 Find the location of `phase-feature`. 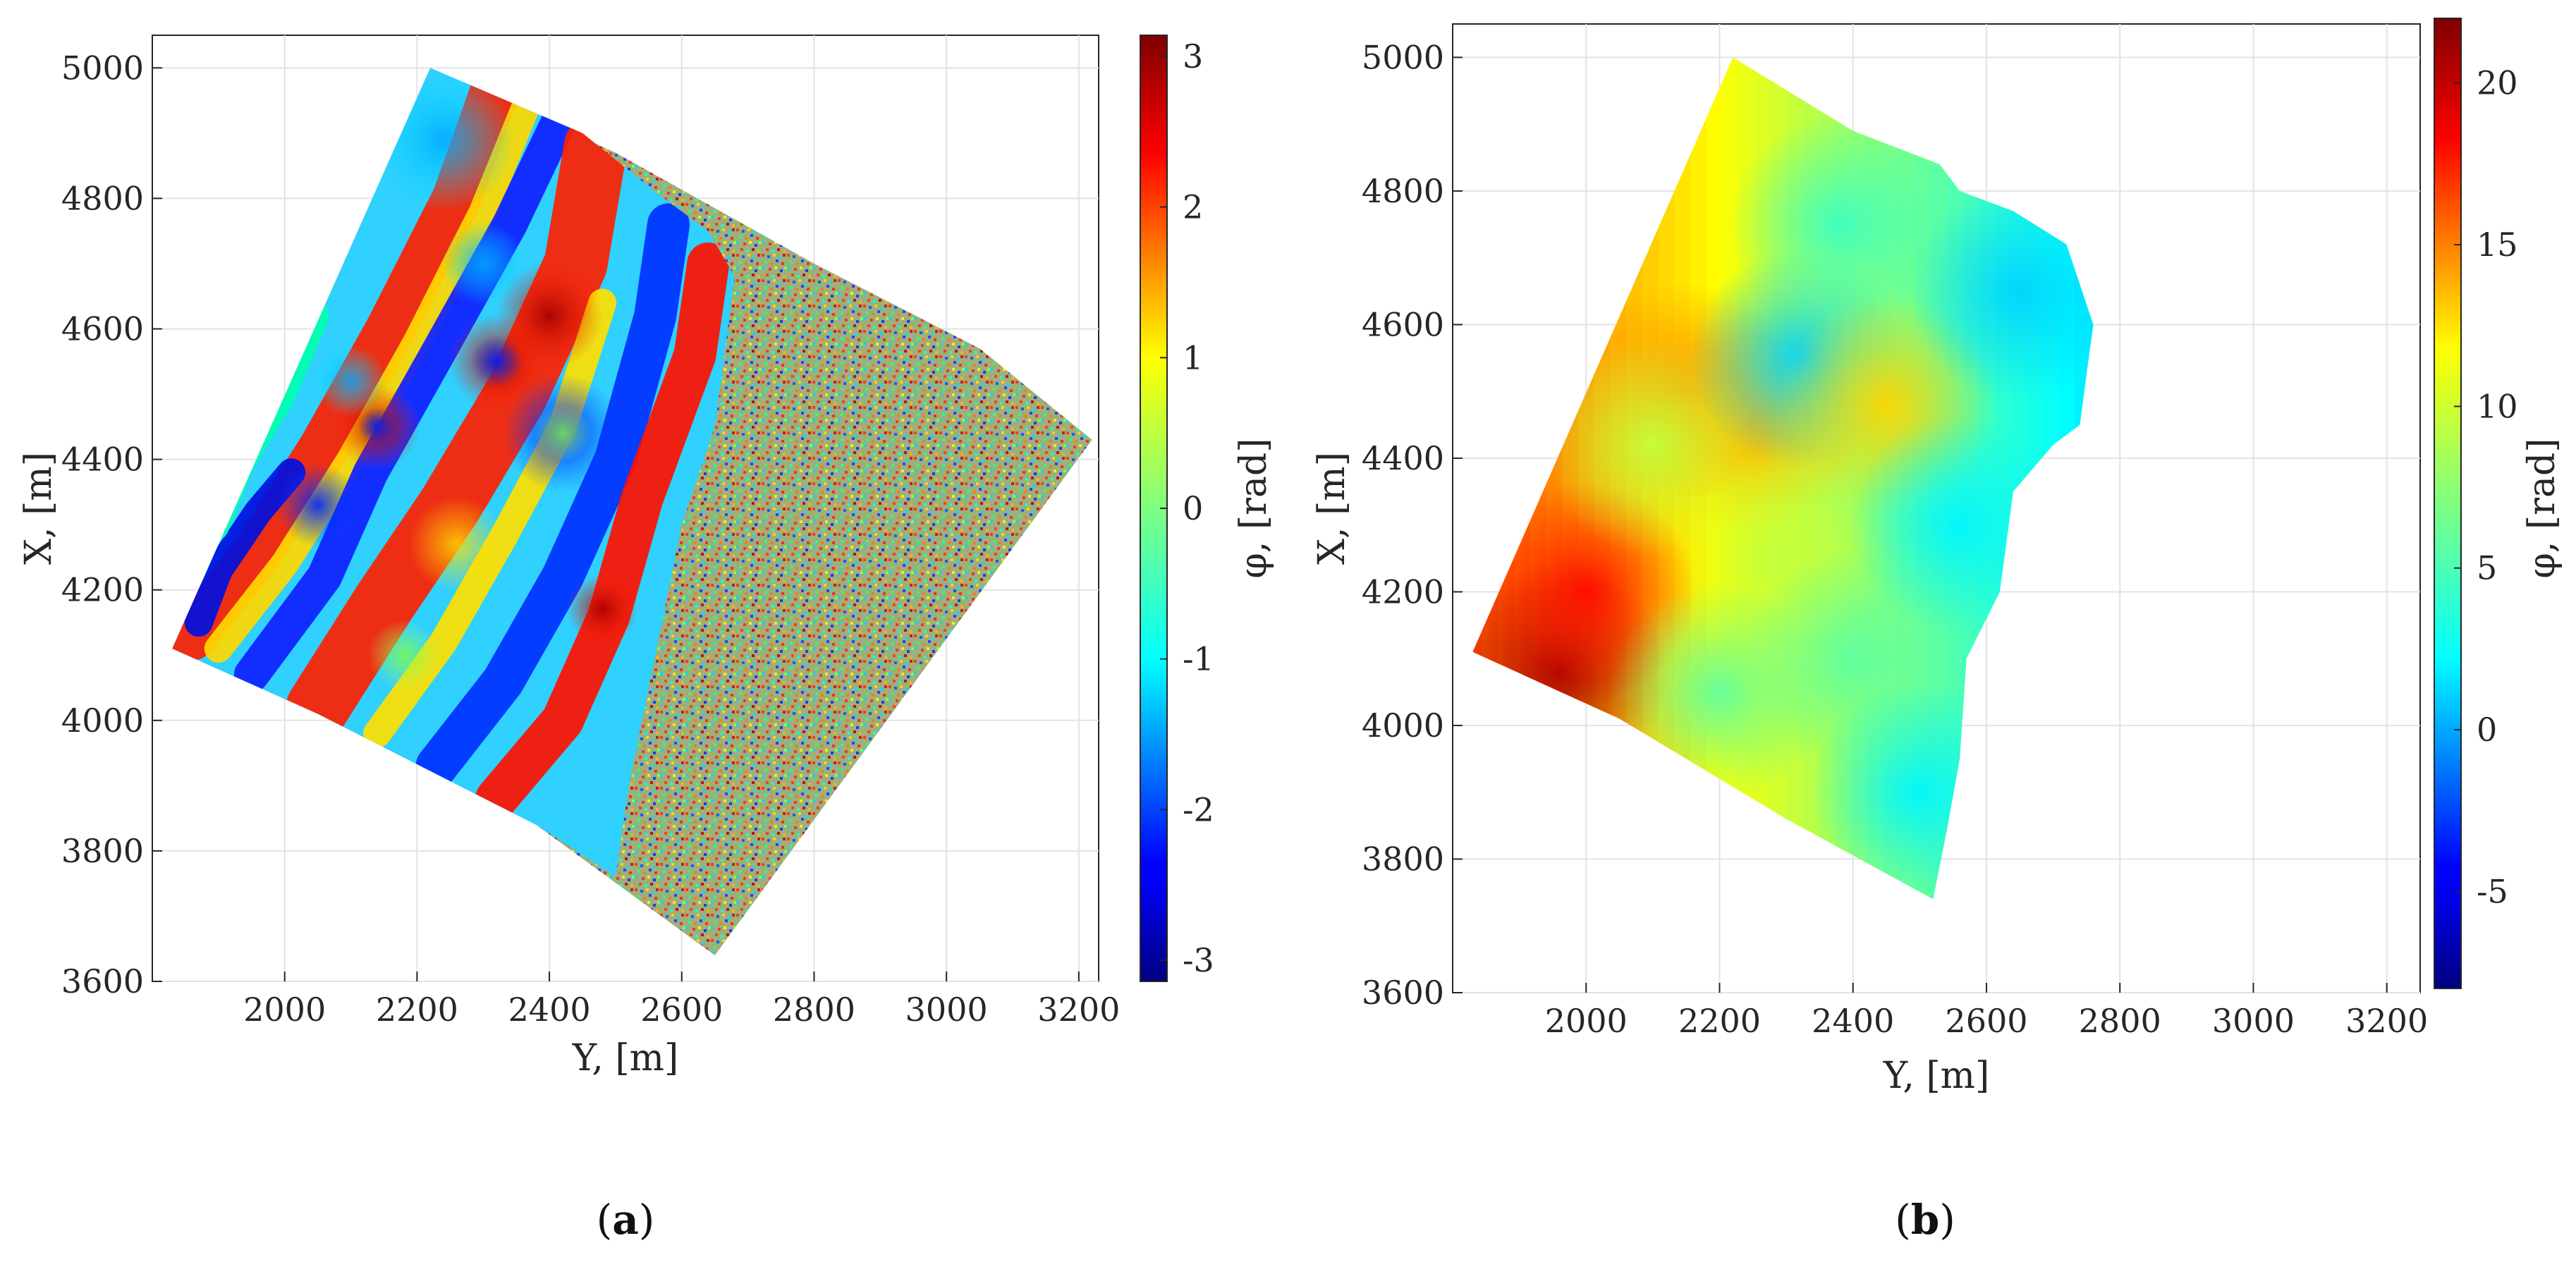

phase-feature is located at coordinates (1840, 224).